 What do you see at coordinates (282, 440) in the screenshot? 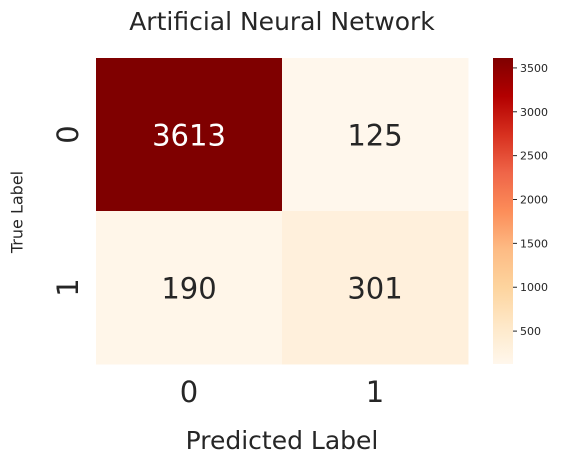
I see `x-axis-label: Predicted Label` at bounding box center [282, 440].